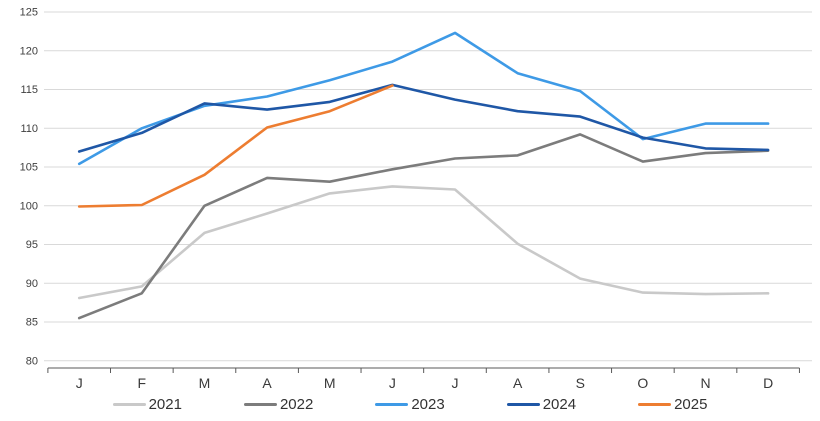 Image resolution: width=820 pixels, height=421 pixels. I want to click on y-axis-tick-label: 90, so click(32, 284).